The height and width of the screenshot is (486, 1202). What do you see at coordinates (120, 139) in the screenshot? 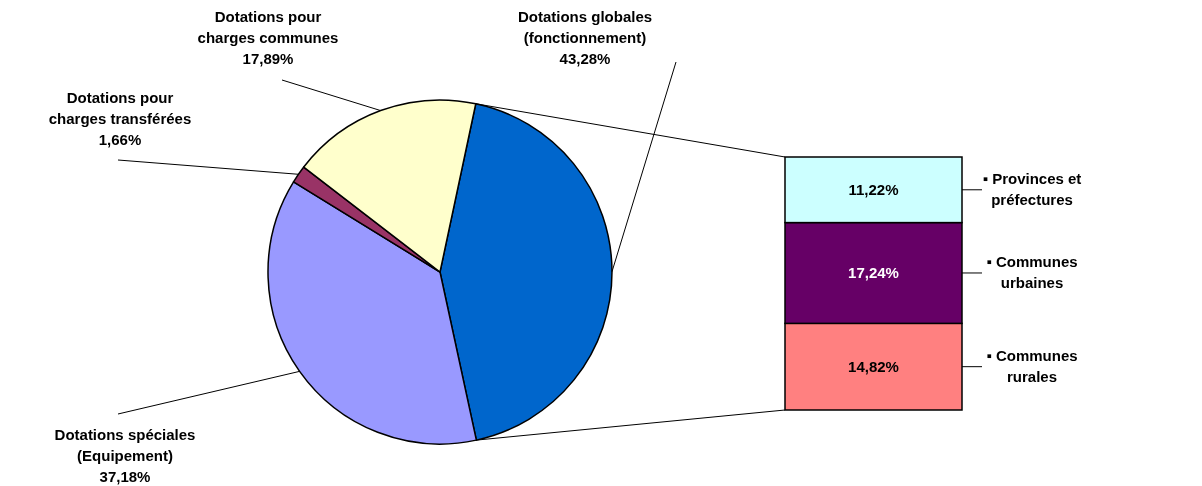
I see `data-label: 1,66%` at bounding box center [120, 139].